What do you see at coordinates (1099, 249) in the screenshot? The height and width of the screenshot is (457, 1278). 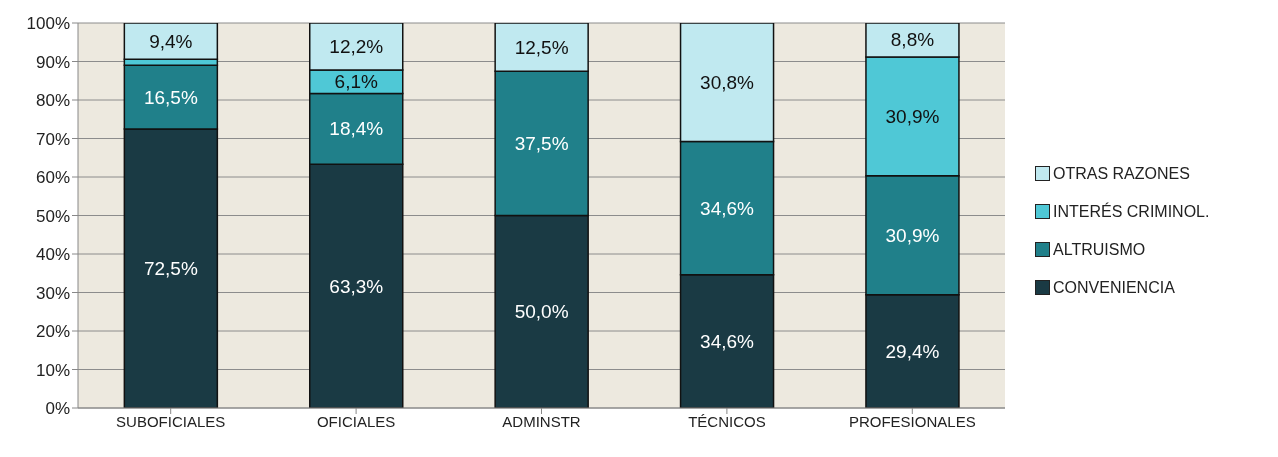 I see `legend-label: ALTRUISMO` at bounding box center [1099, 249].